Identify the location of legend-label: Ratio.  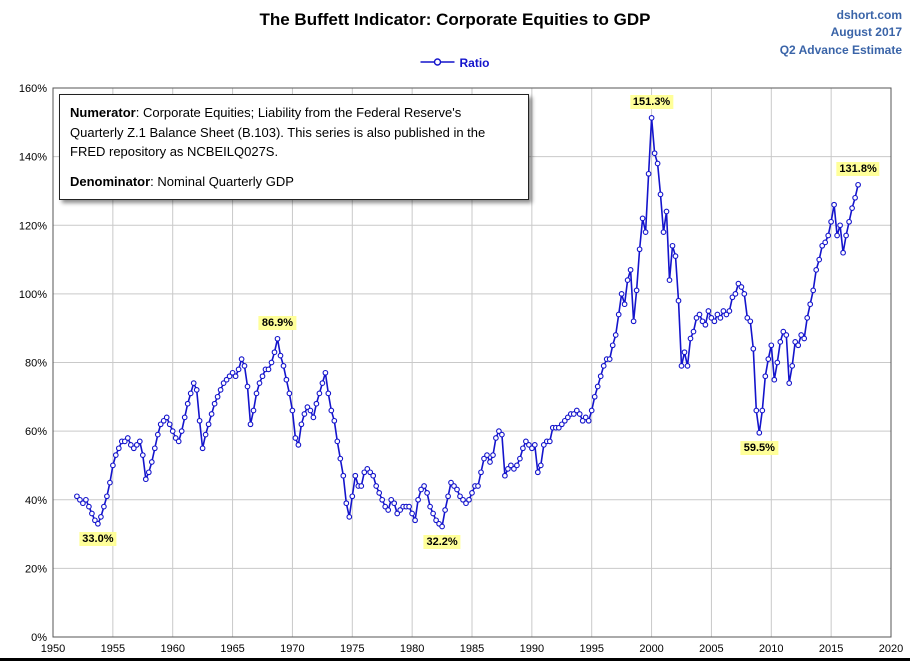
(474, 63).